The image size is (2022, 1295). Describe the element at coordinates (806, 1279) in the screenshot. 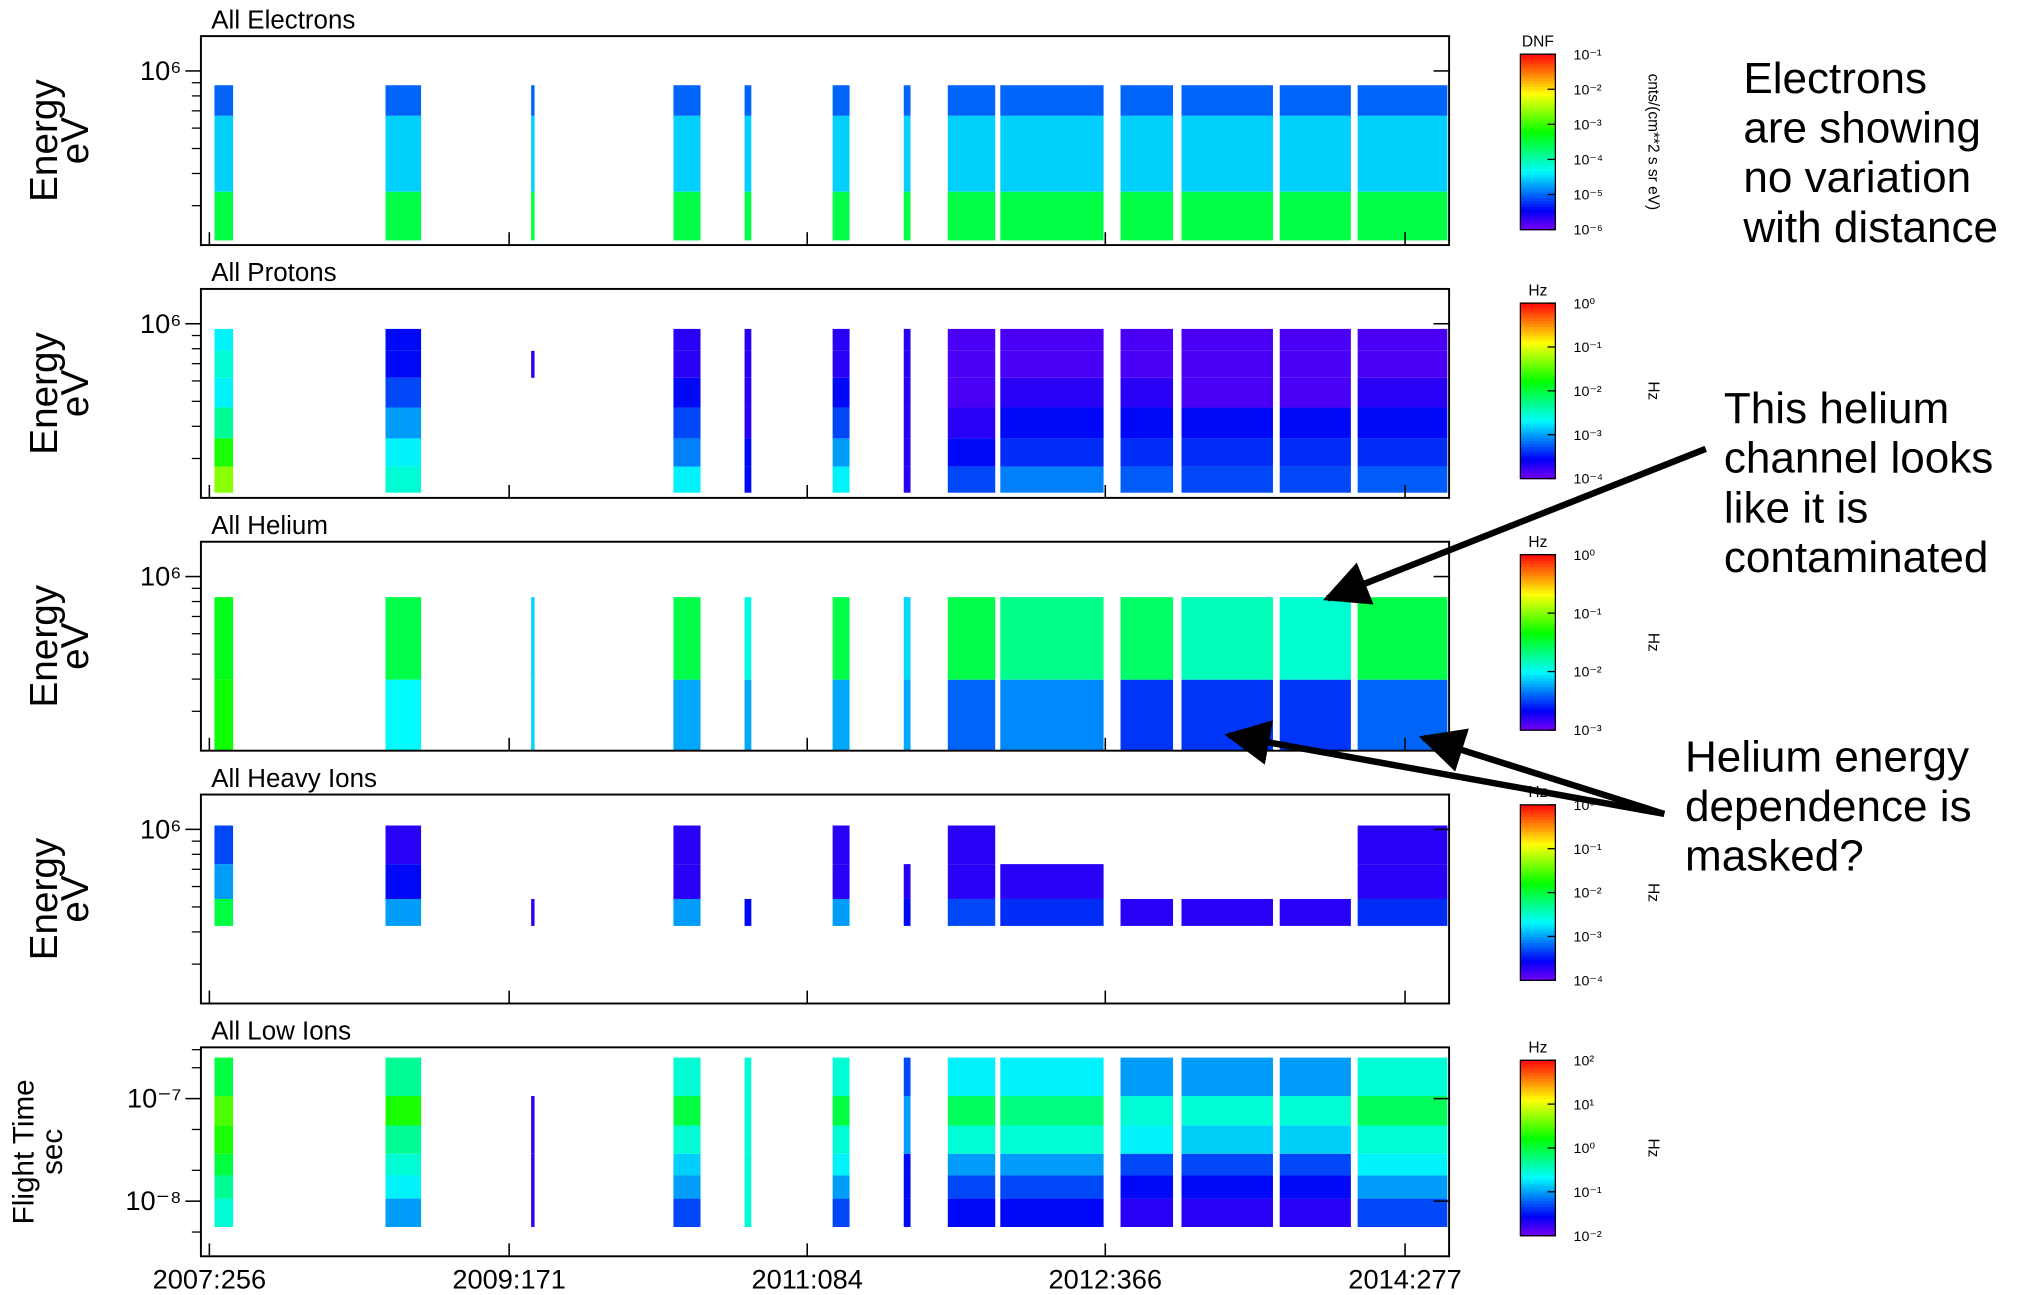

I see `x-tick-label: 2011:084` at that location.